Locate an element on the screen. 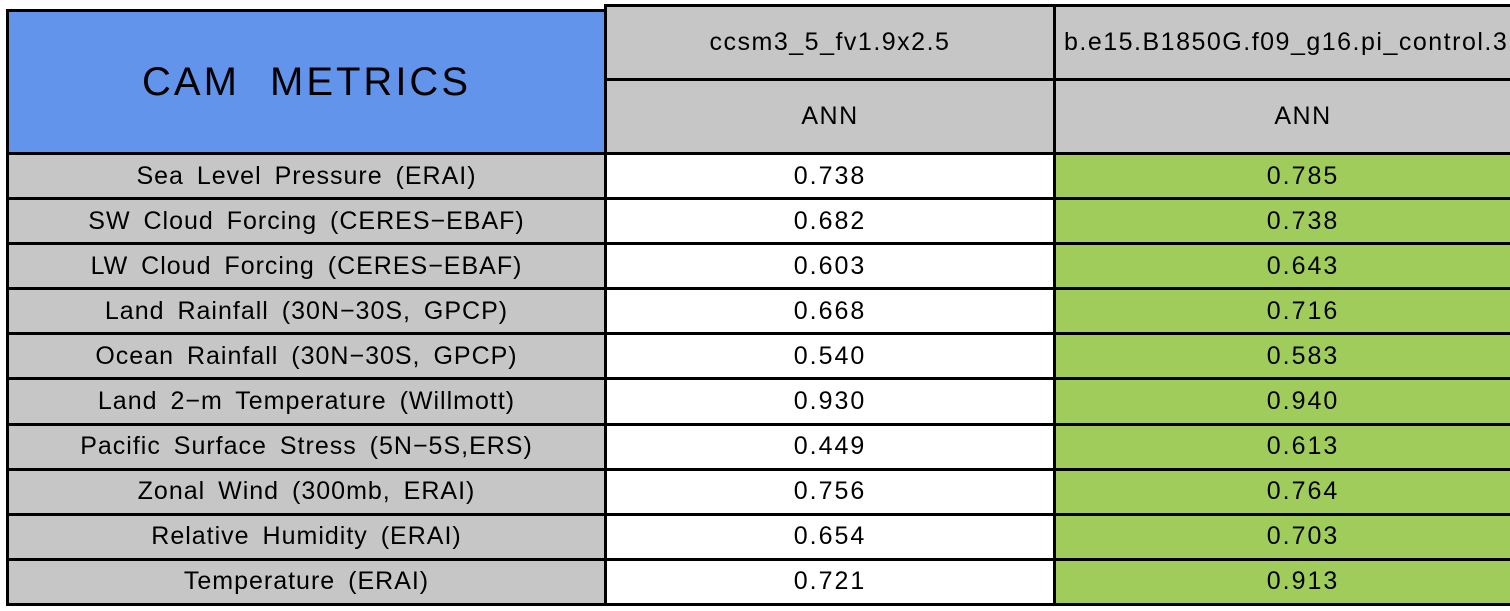 The image size is (1510, 611). metric-label-cell: Land 2−m Temperature (Willmott) is located at coordinates (306, 400).